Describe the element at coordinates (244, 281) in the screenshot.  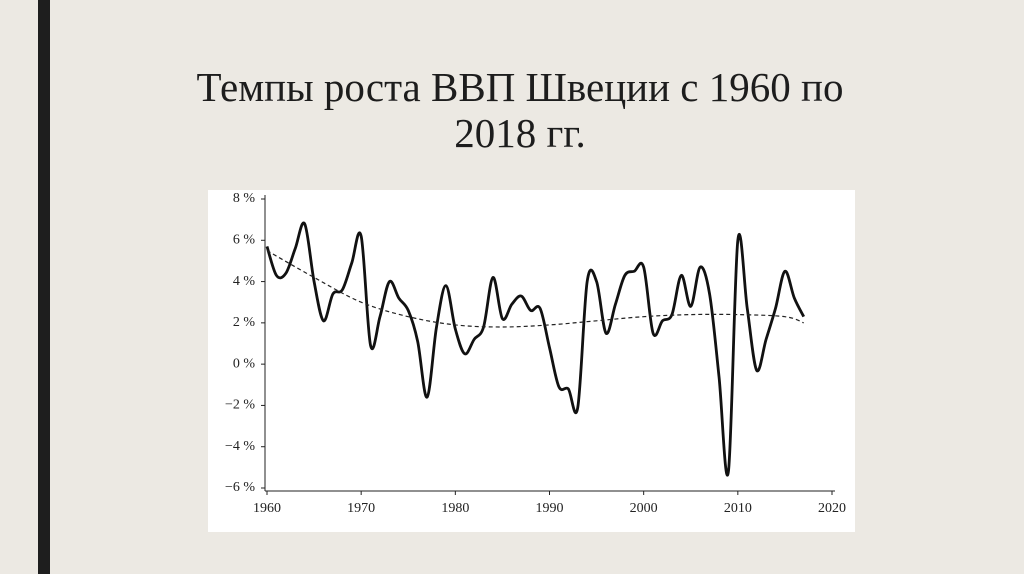
I see `y-tick-label: 4 %` at that location.